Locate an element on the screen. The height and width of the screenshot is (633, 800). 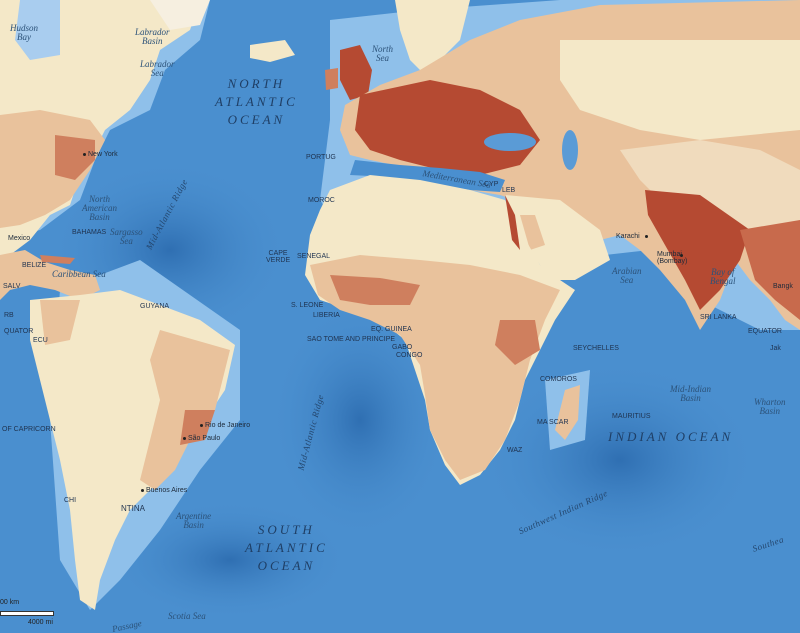
label-equator-west: QUATOR is located at coordinates (19, 331).